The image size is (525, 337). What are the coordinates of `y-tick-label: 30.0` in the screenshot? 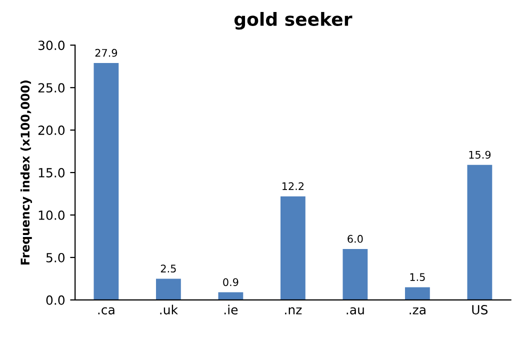 It's located at (51, 45).